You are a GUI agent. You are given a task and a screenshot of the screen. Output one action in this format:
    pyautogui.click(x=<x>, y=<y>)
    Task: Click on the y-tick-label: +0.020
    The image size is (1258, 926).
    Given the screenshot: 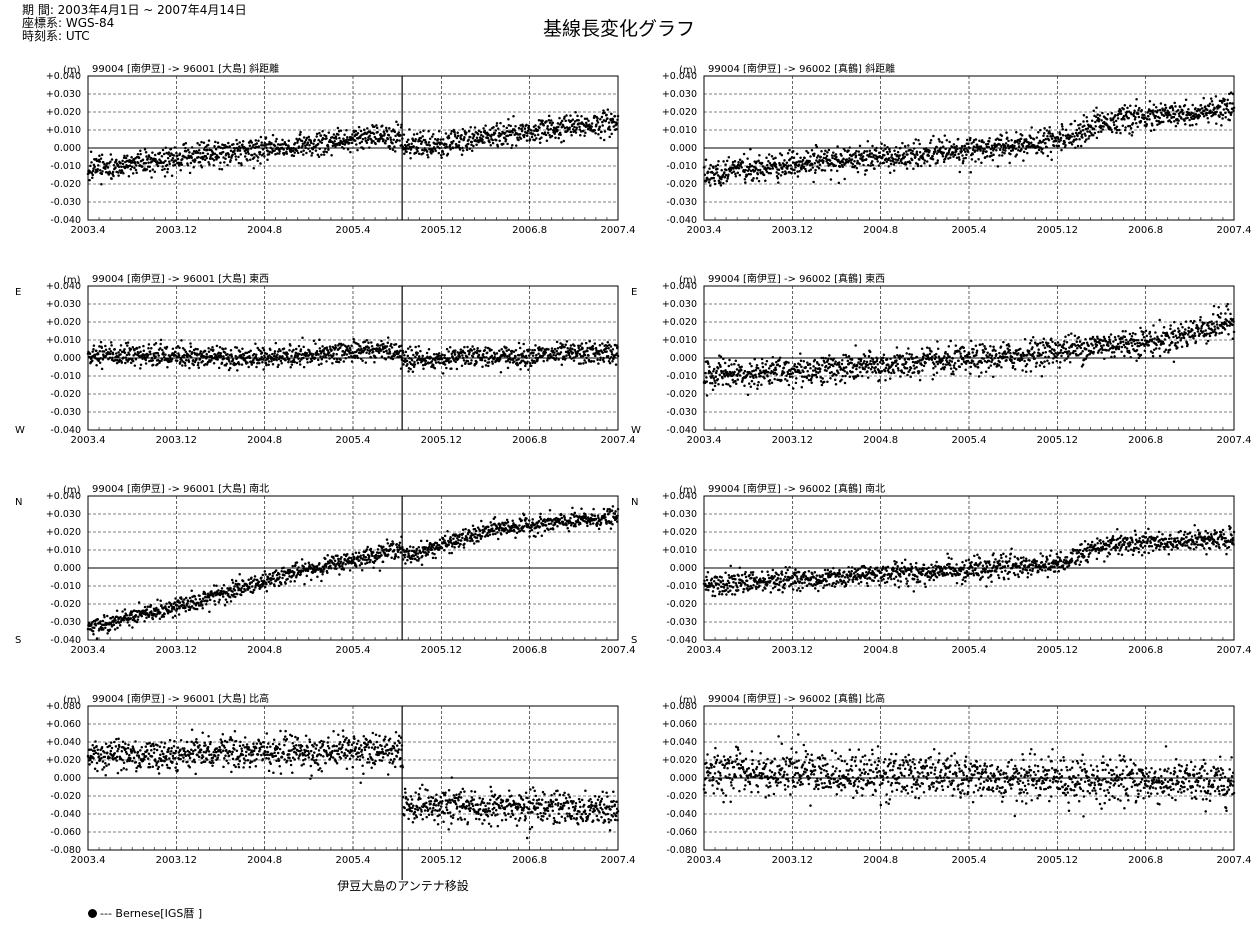 What is the action you would take?
    pyautogui.click(x=63, y=112)
    